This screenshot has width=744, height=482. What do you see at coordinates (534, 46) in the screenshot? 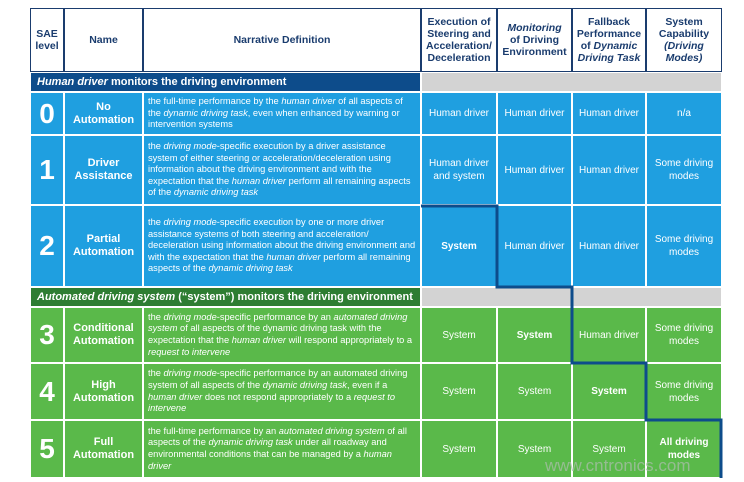
I see `text: of Driving Environment` at bounding box center [534, 46].